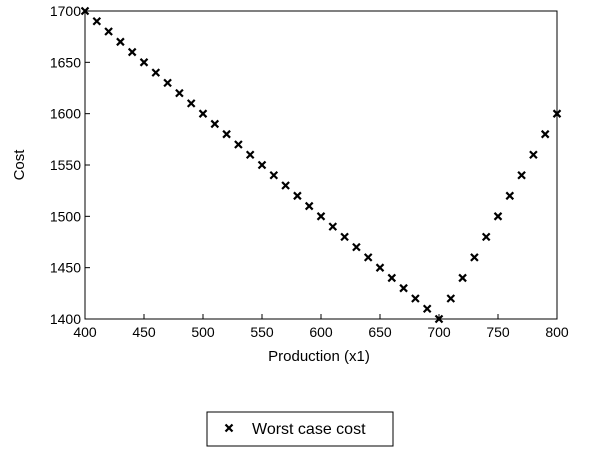  What do you see at coordinates (380, 332) in the screenshot?
I see `x-tick-label: 650` at bounding box center [380, 332].